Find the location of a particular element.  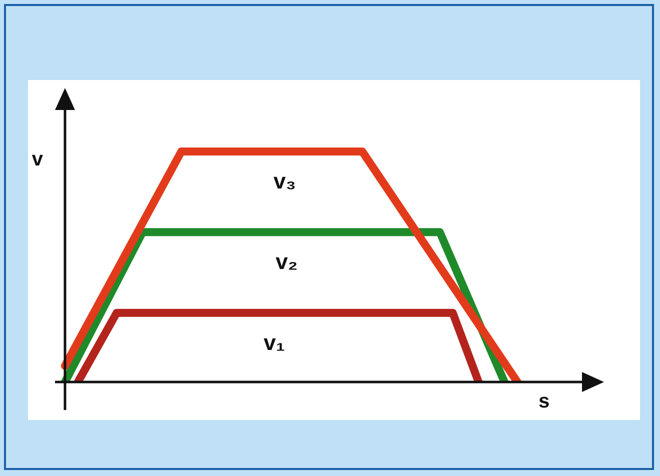

y-axis-title: v is located at coordinates (38, 159).